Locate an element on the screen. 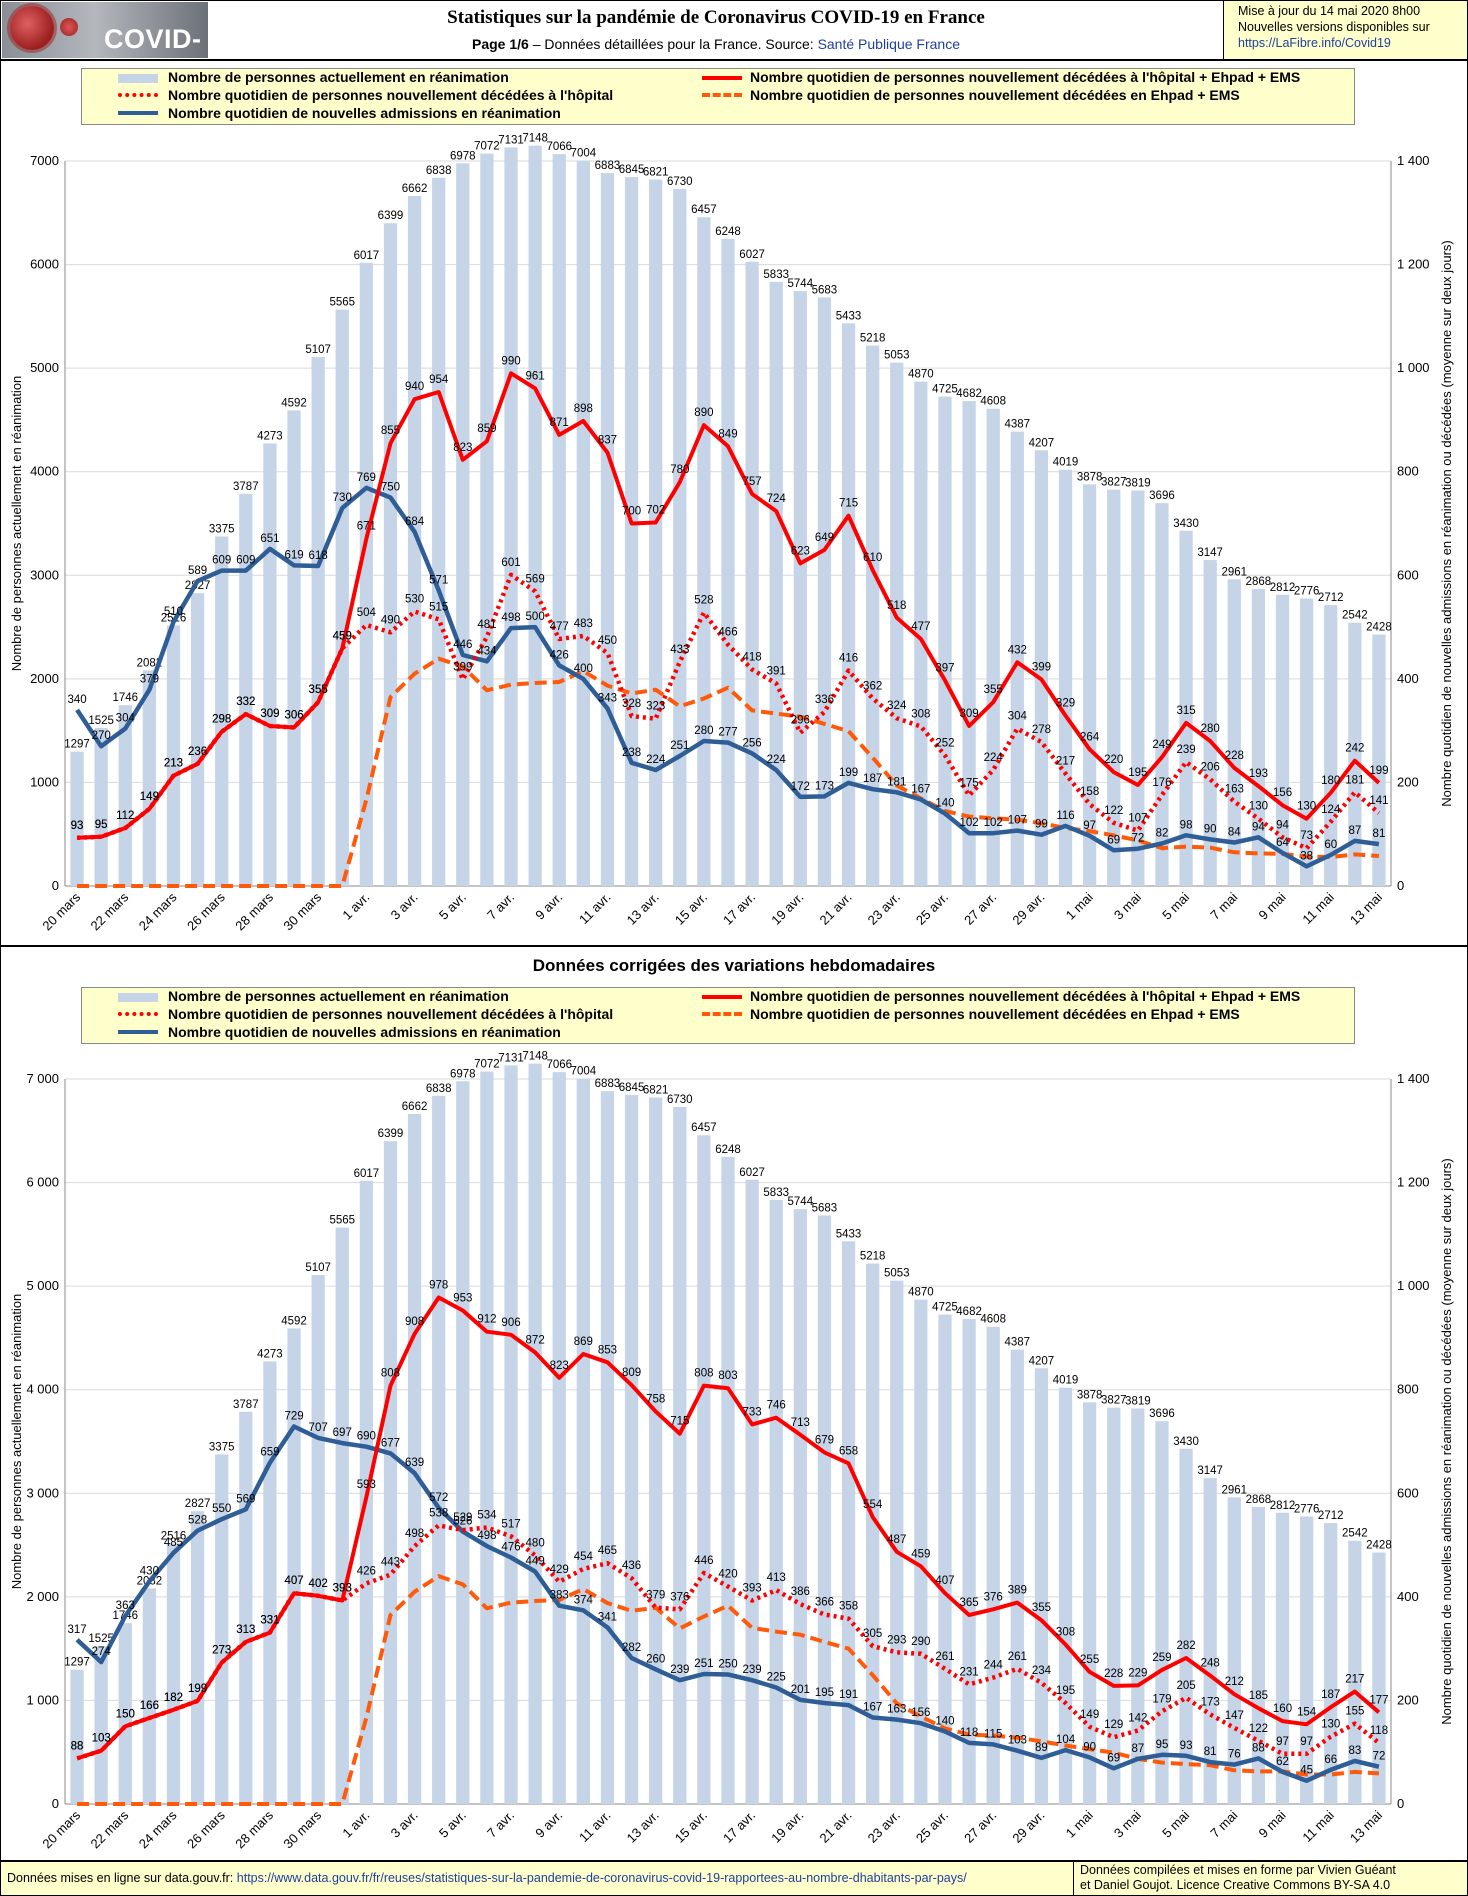  x-tick-label: 7 avr. is located at coordinates (500, 1824).